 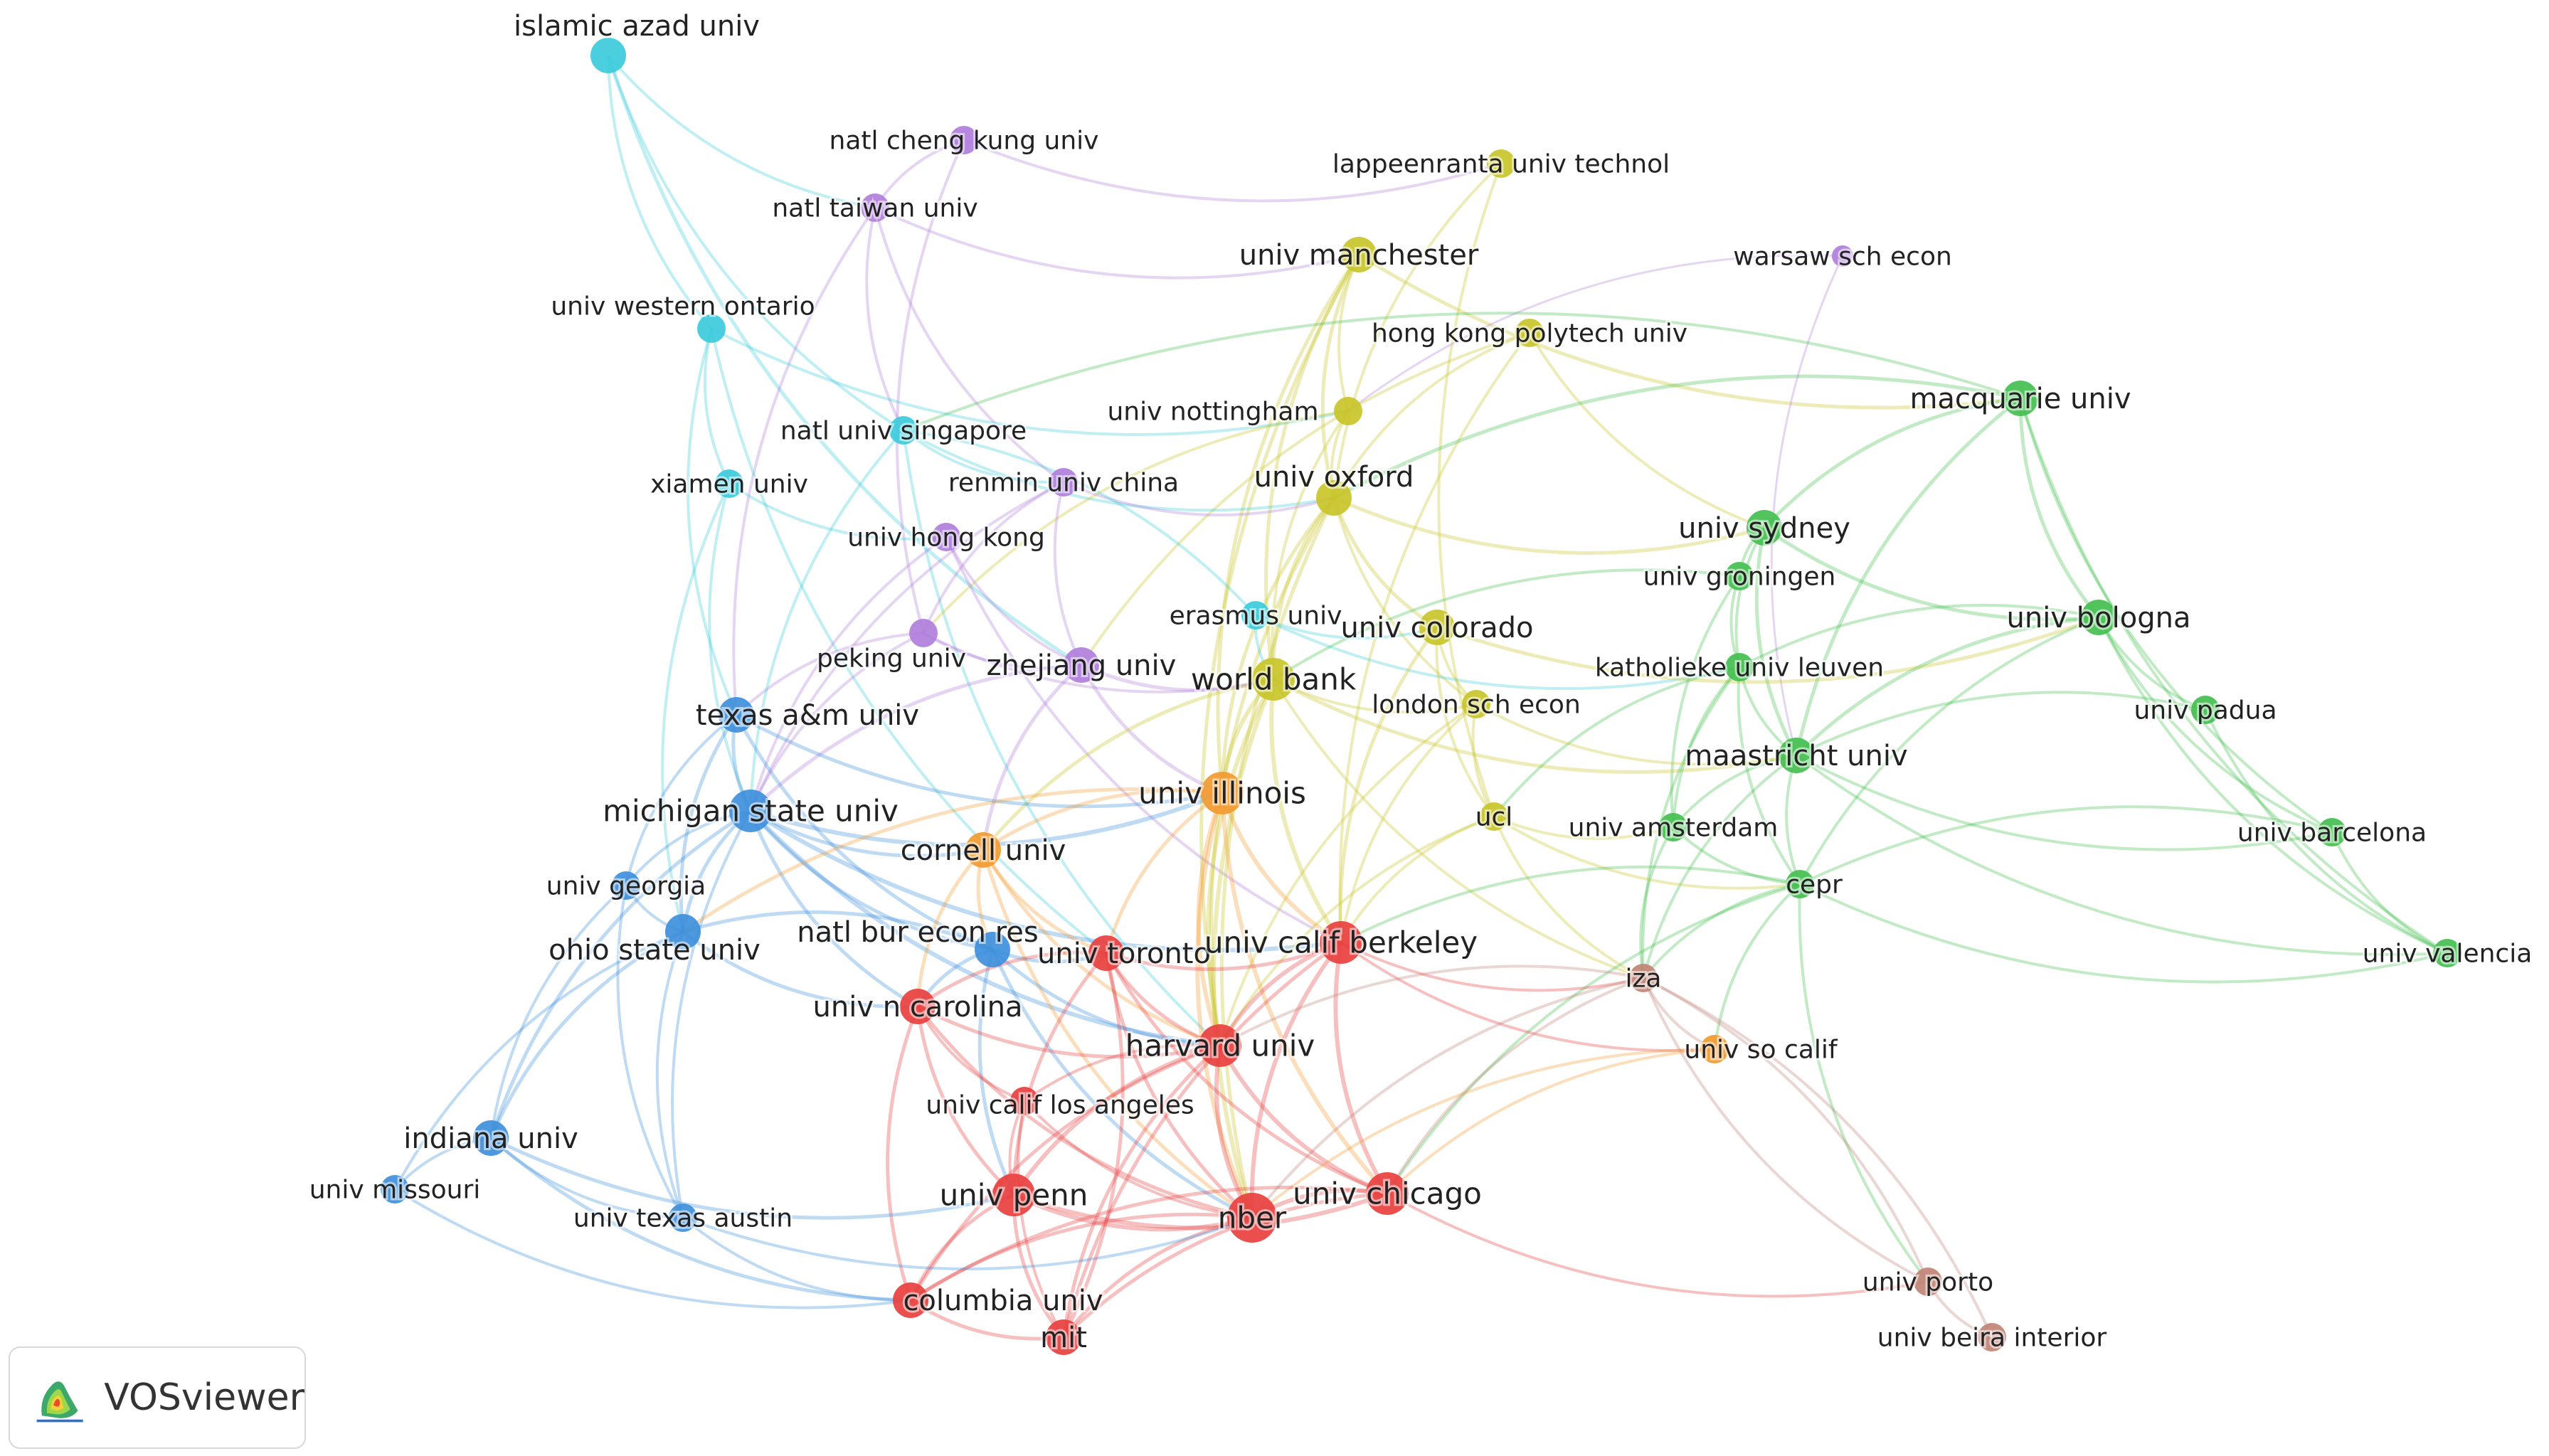 I want to click on node-univ_oxford, so click(x=1334, y=498).